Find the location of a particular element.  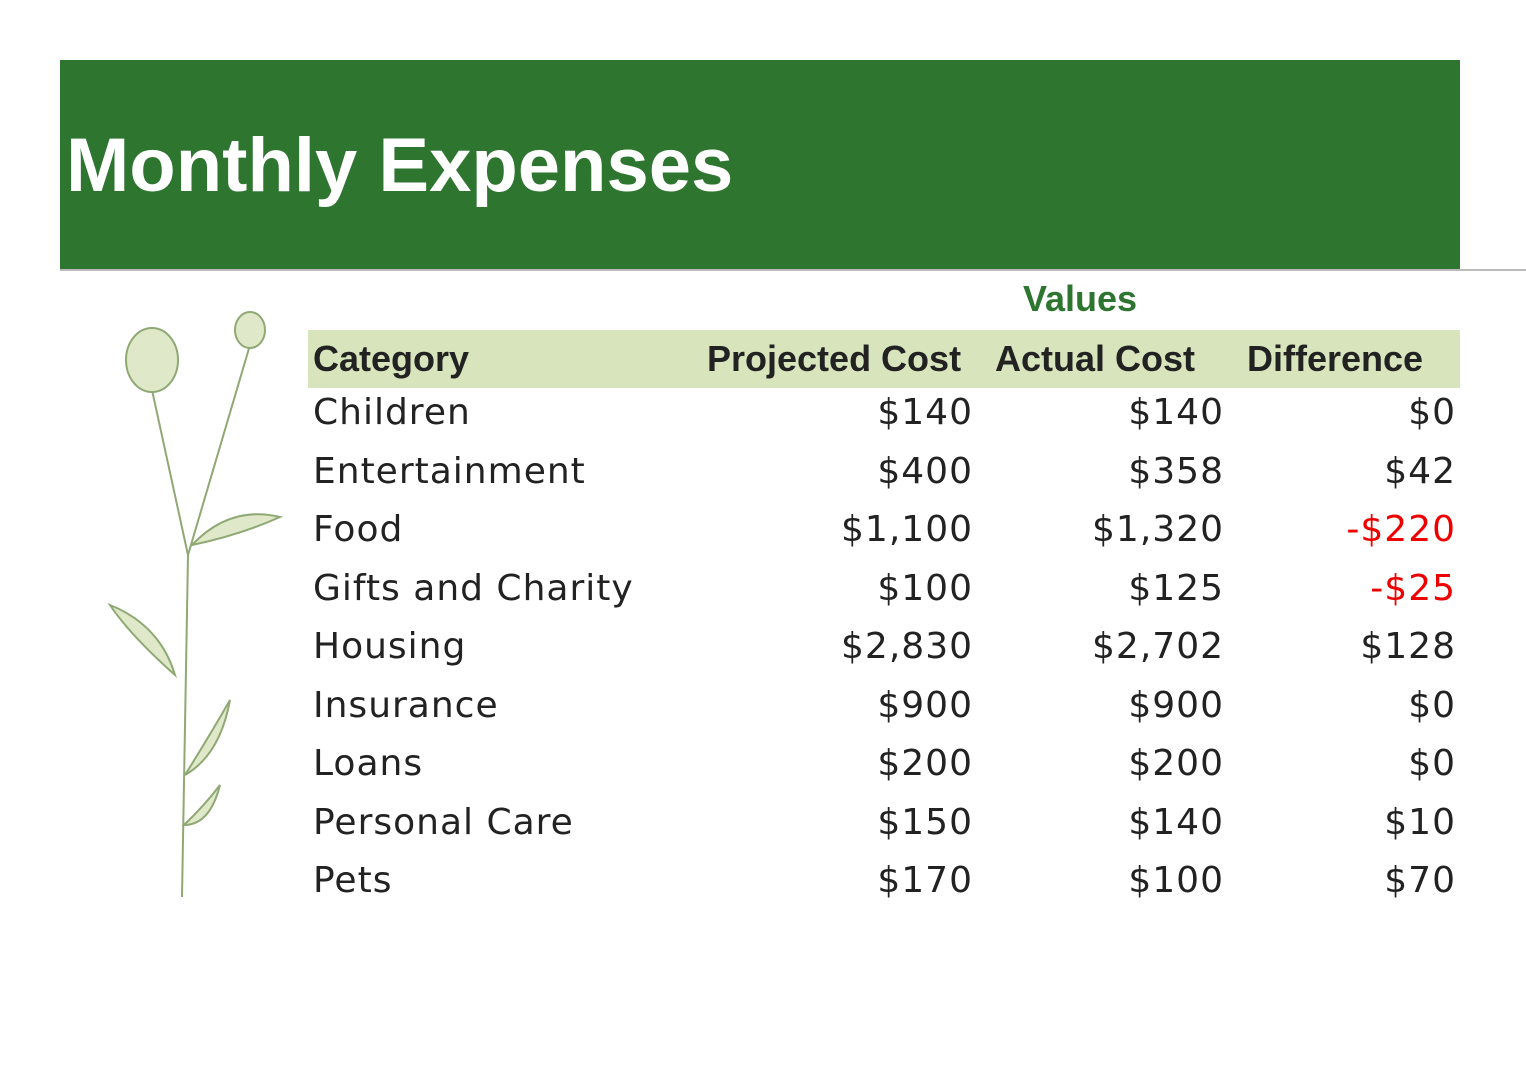

category-cell: Gifts and Charity is located at coordinates (473, 588).